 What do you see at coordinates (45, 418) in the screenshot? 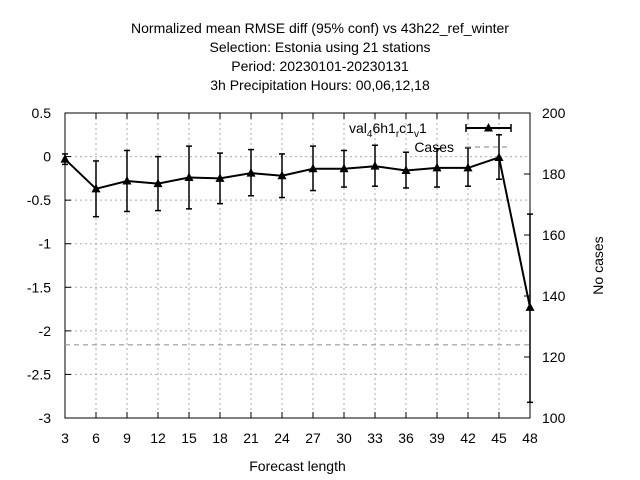
I see `y-tick-label: -3` at bounding box center [45, 418].